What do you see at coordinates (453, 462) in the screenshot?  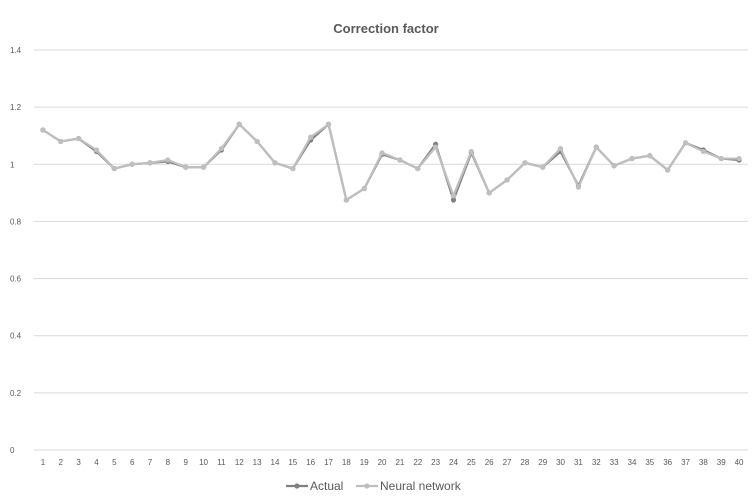 I see `x-tick-label: 24` at bounding box center [453, 462].